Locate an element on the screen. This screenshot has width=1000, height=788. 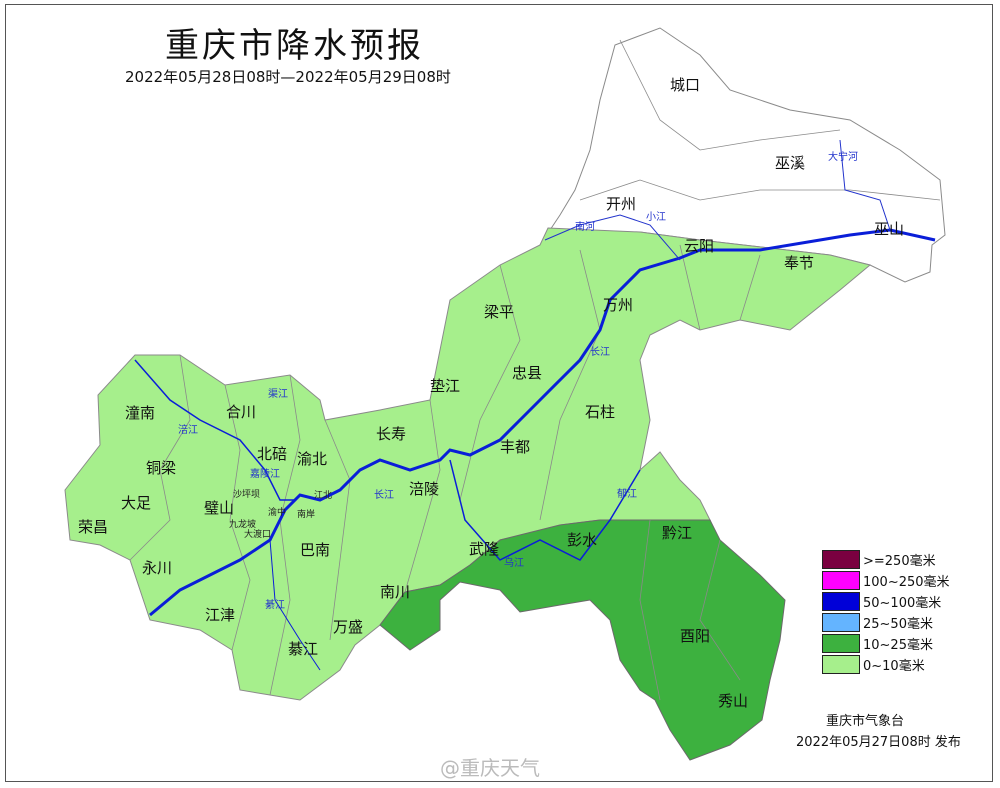
page-title: 重庆市降水预报 is located at coordinates (294, 46).